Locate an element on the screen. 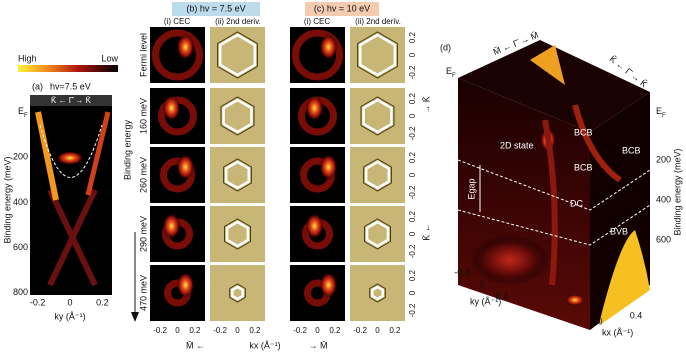  cut-bar is located at coordinates (71, 100).